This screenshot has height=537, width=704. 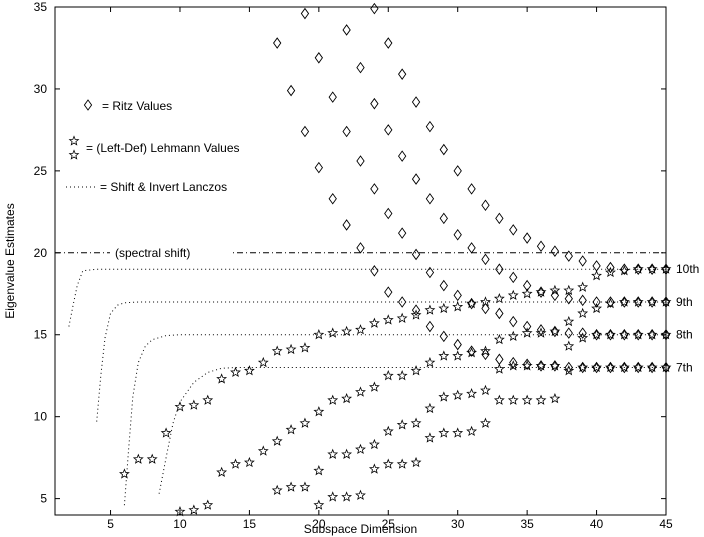 I want to click on x-axis-label: Subspace Dimension, so click(x=360, y=529).